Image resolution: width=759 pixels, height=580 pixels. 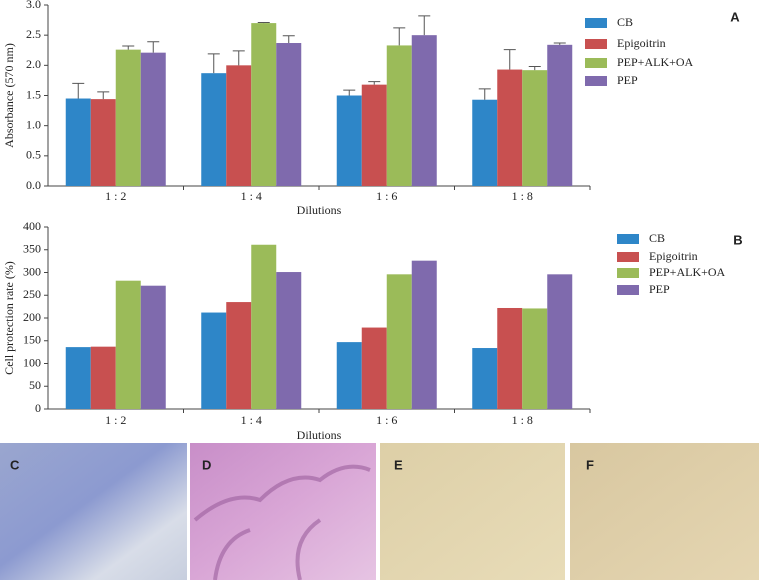 I want to click on y-axis-title: Cell protection rate (%), so click(x=9, y=318).